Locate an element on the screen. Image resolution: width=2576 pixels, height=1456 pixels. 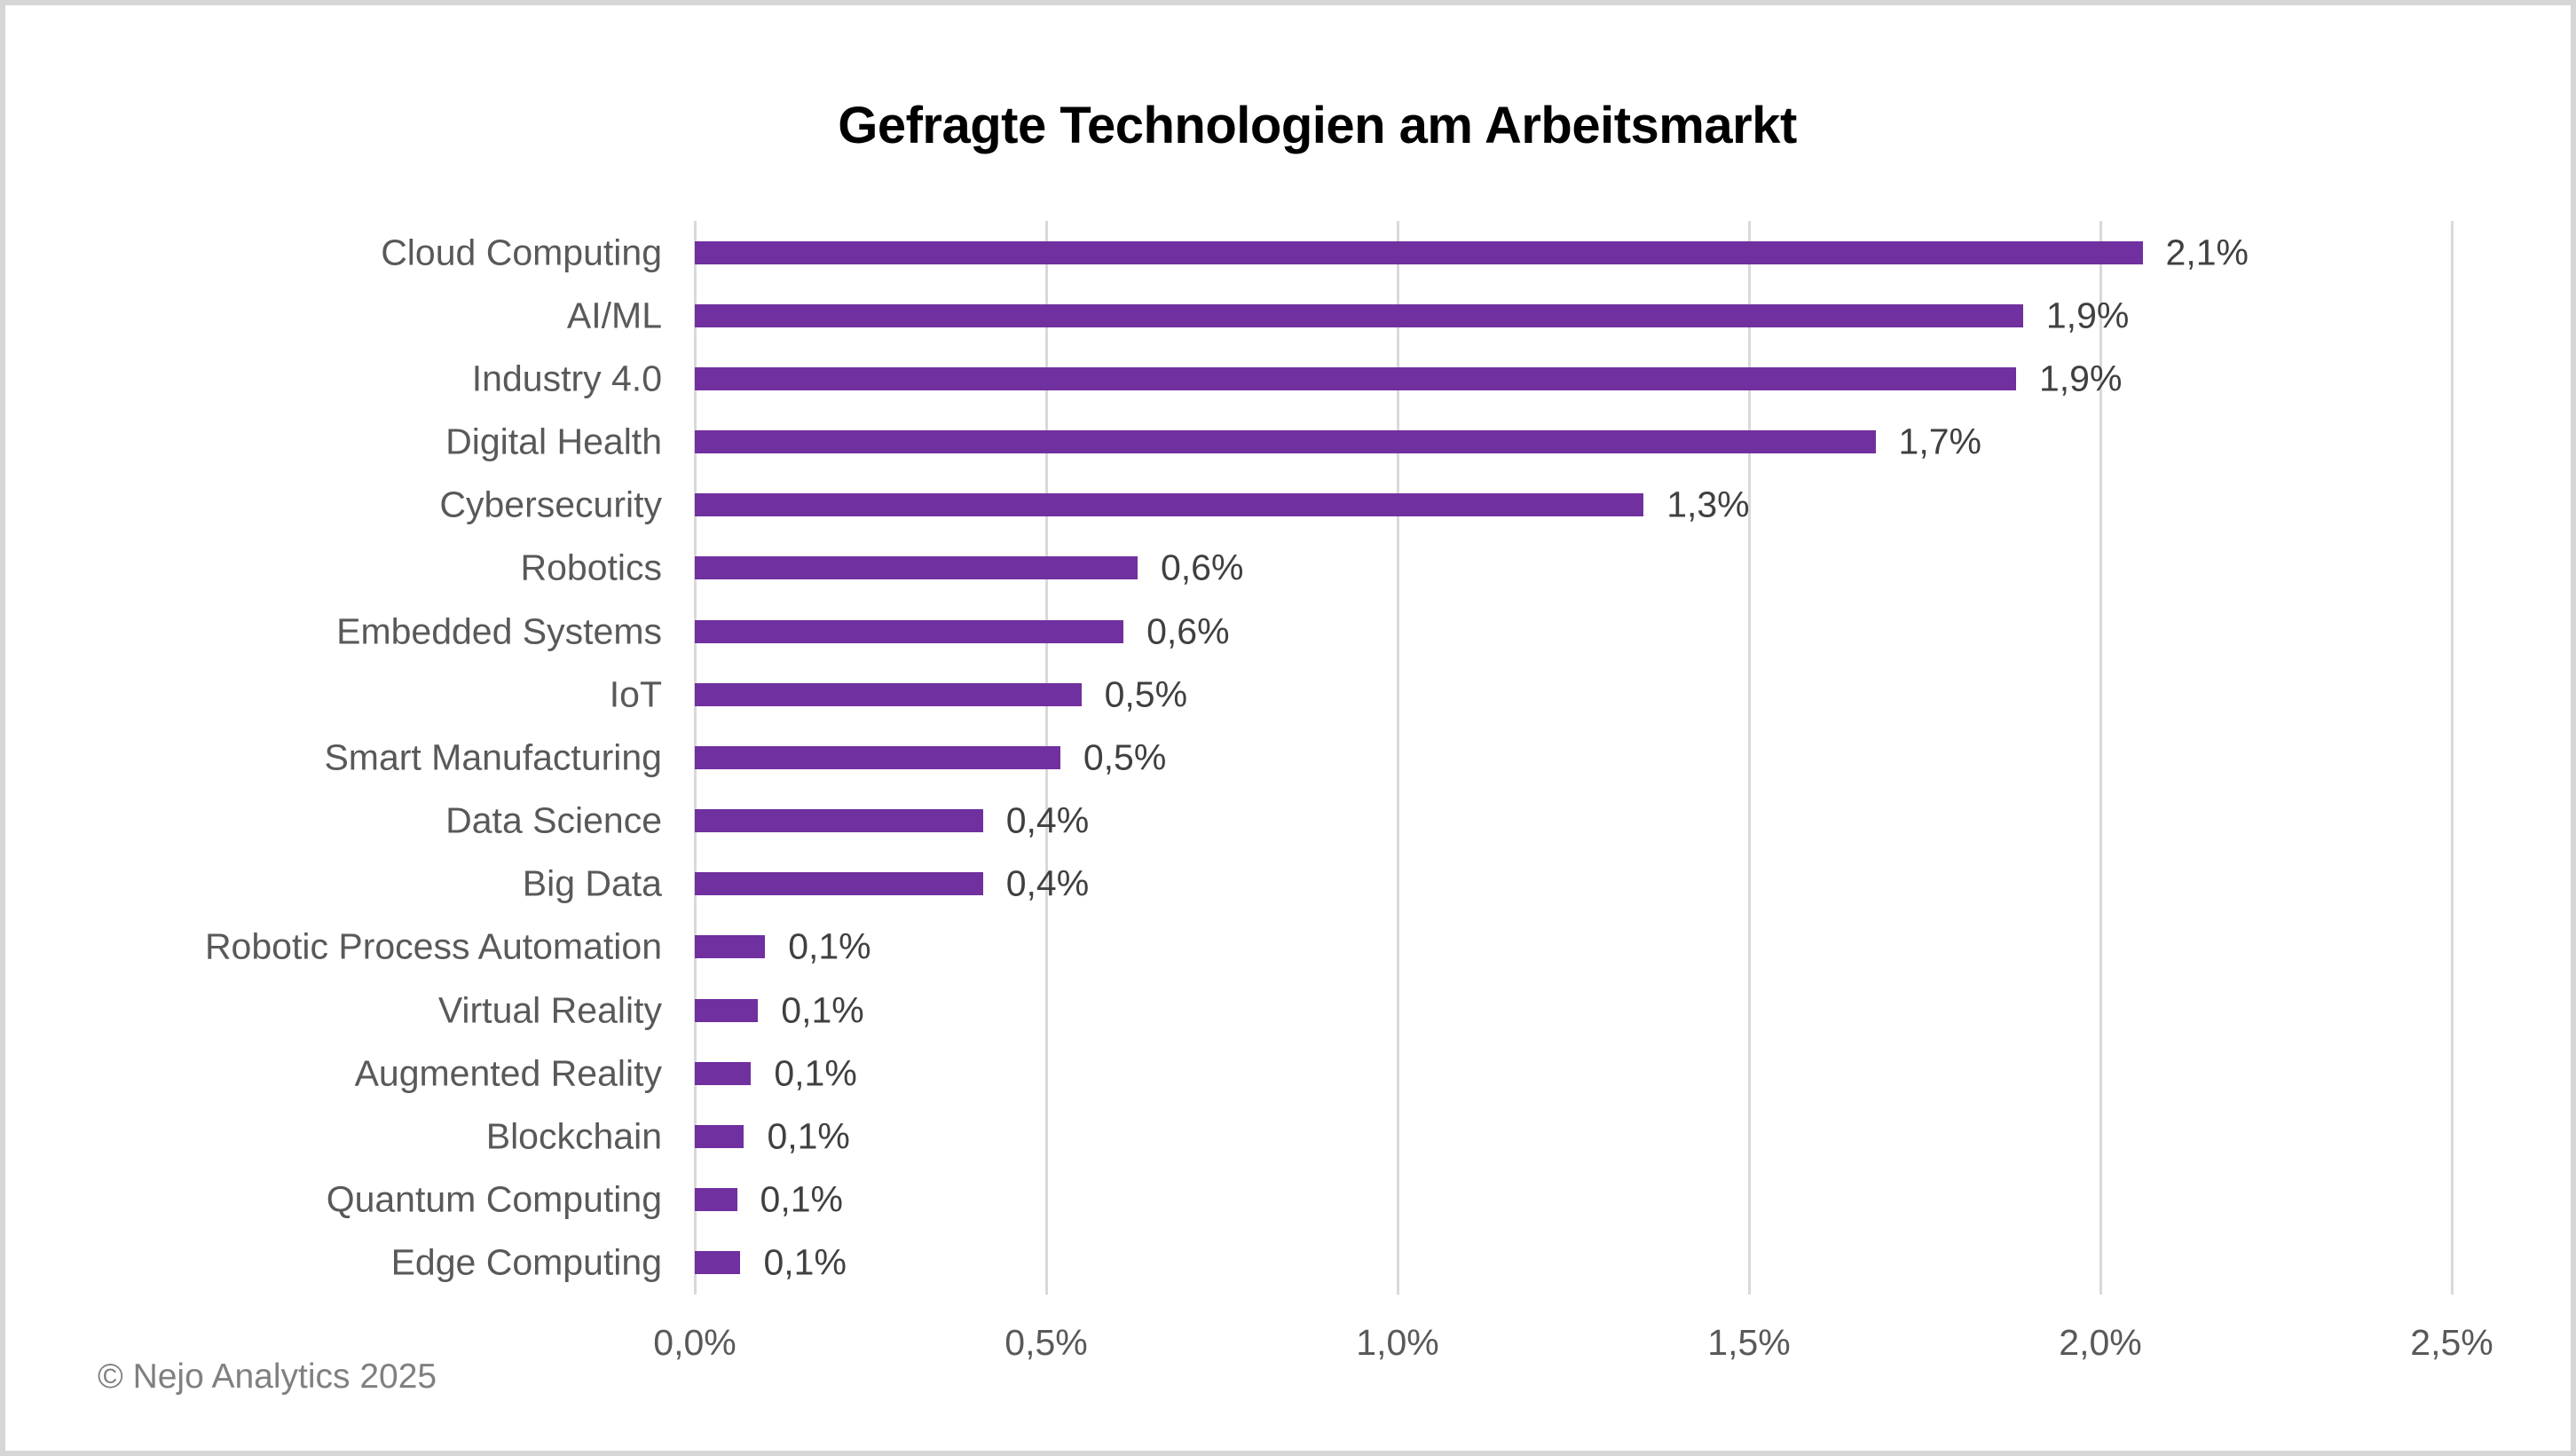
bar-row: AI/ML 1,9% is located at coordinates (1510, 315).